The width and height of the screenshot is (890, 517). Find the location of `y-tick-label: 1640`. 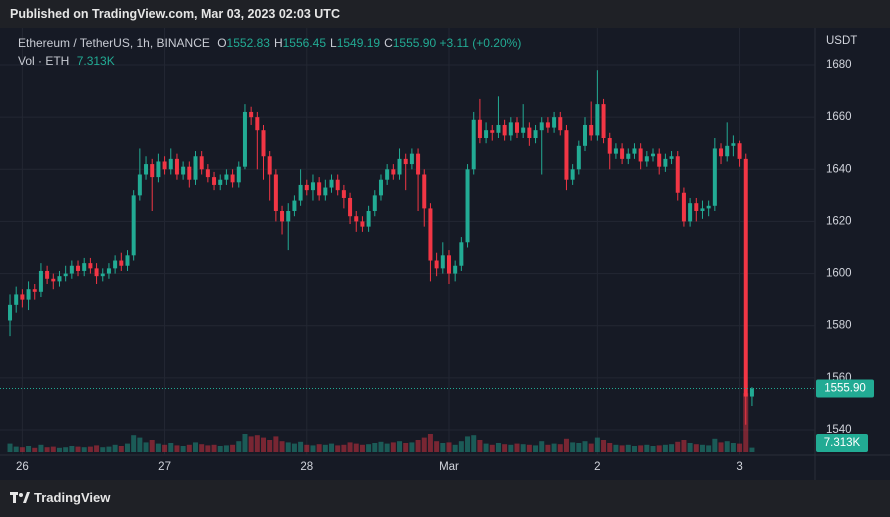

y-tick-label: 1640 is located at coordinates (839, 169).